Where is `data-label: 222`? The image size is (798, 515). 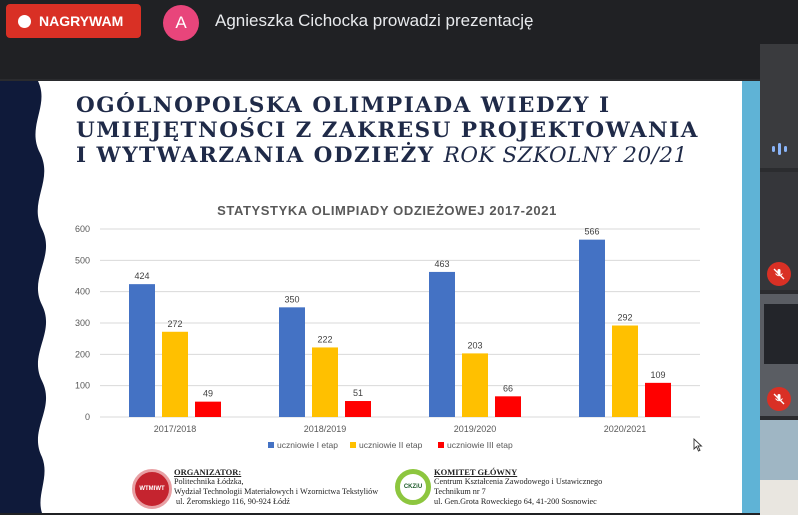
data-label: 222 is located at coordinates (324, 339).